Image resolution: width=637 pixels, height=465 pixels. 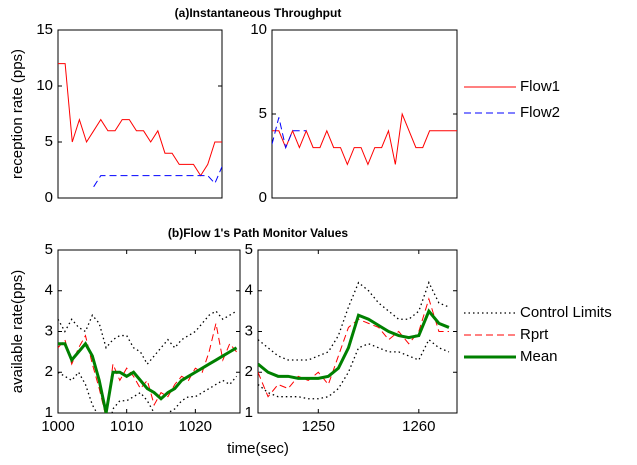 What do you see at coordinates (126, 426) in the screenshot?
I see `x-tick-label: 1010` at bounding box center [126, 426].